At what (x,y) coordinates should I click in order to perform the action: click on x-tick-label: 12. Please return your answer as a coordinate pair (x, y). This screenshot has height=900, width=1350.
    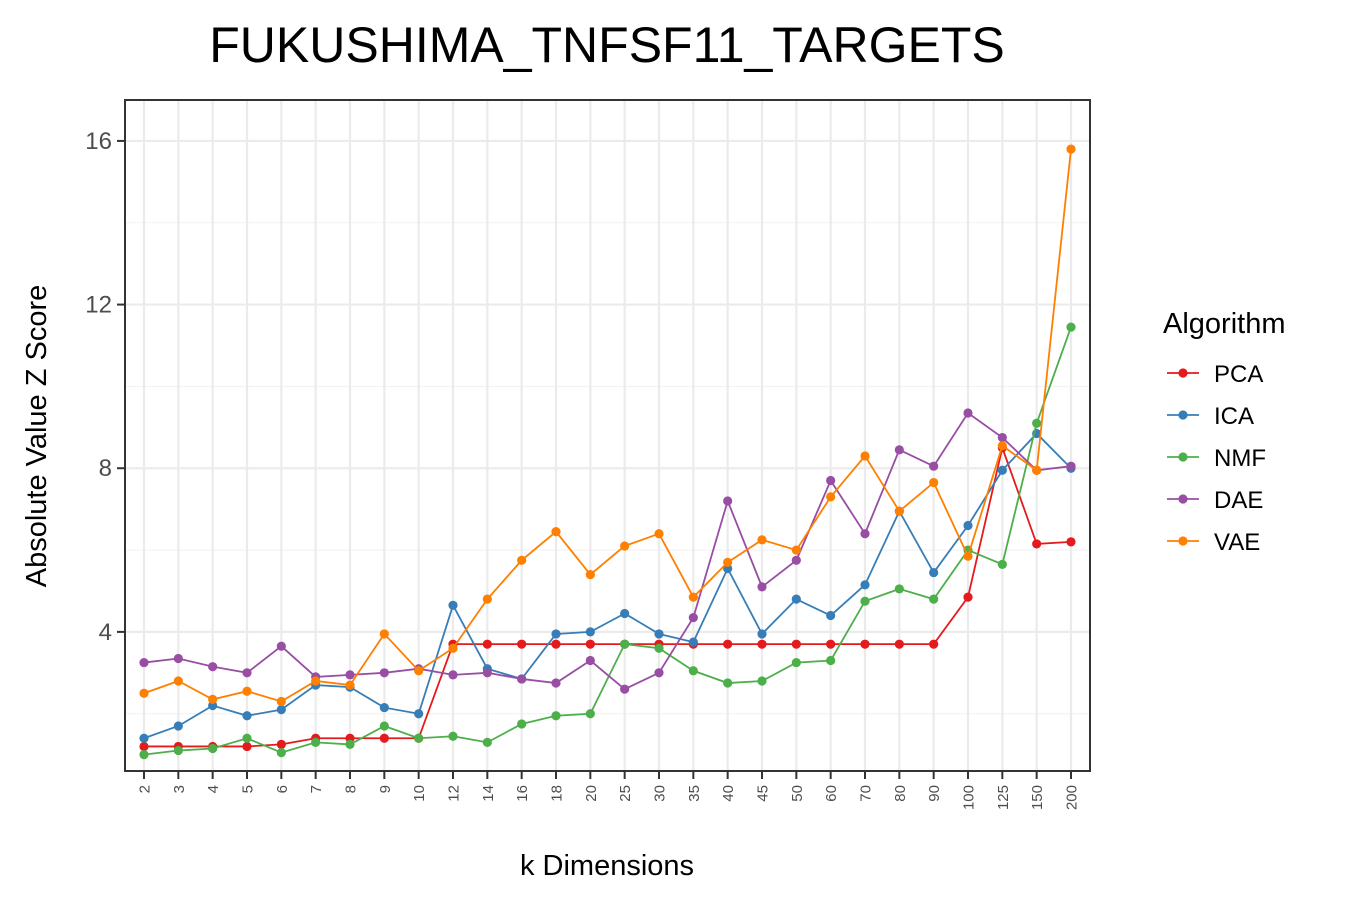
    Looking at the image, I should click on (454, 793).